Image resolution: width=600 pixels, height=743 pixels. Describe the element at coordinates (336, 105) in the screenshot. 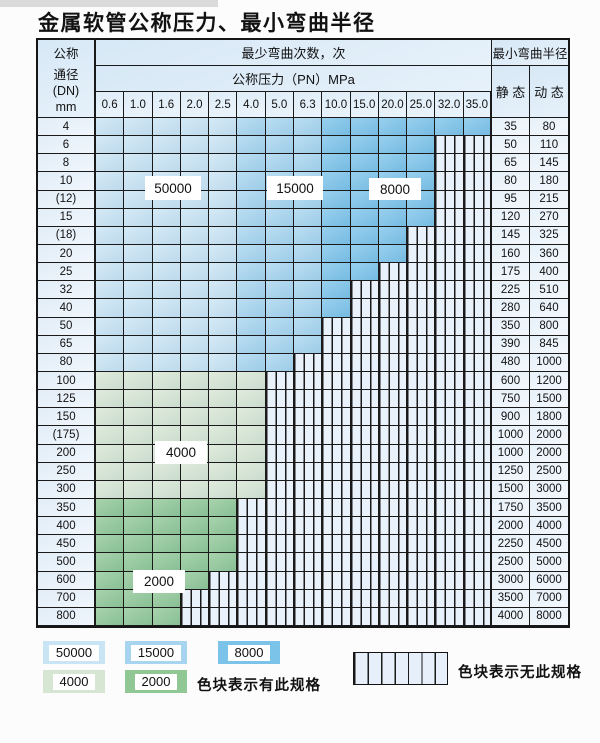

I see `pressure-column-header: 10.0` at that location.